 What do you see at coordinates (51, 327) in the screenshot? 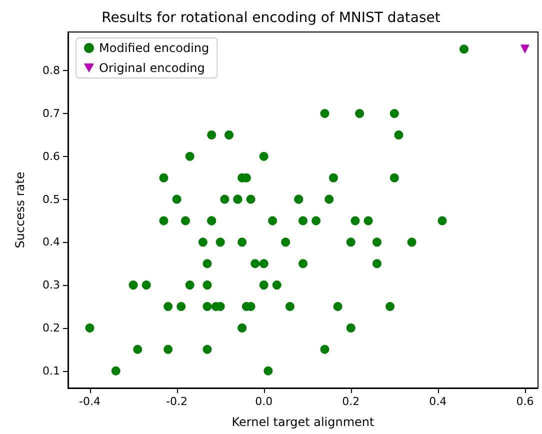
I see `y-tick-label: 0.2` at bounding box center [51, 327].